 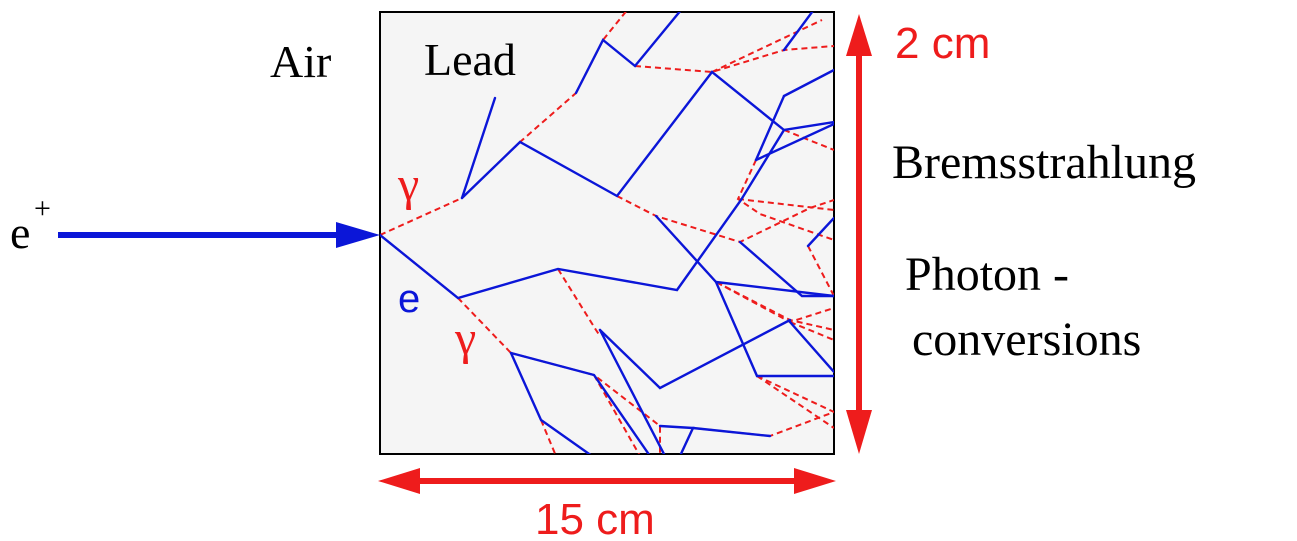 I want to click on photon-conversions-line2: conversions, so click(x=1026, y=339).